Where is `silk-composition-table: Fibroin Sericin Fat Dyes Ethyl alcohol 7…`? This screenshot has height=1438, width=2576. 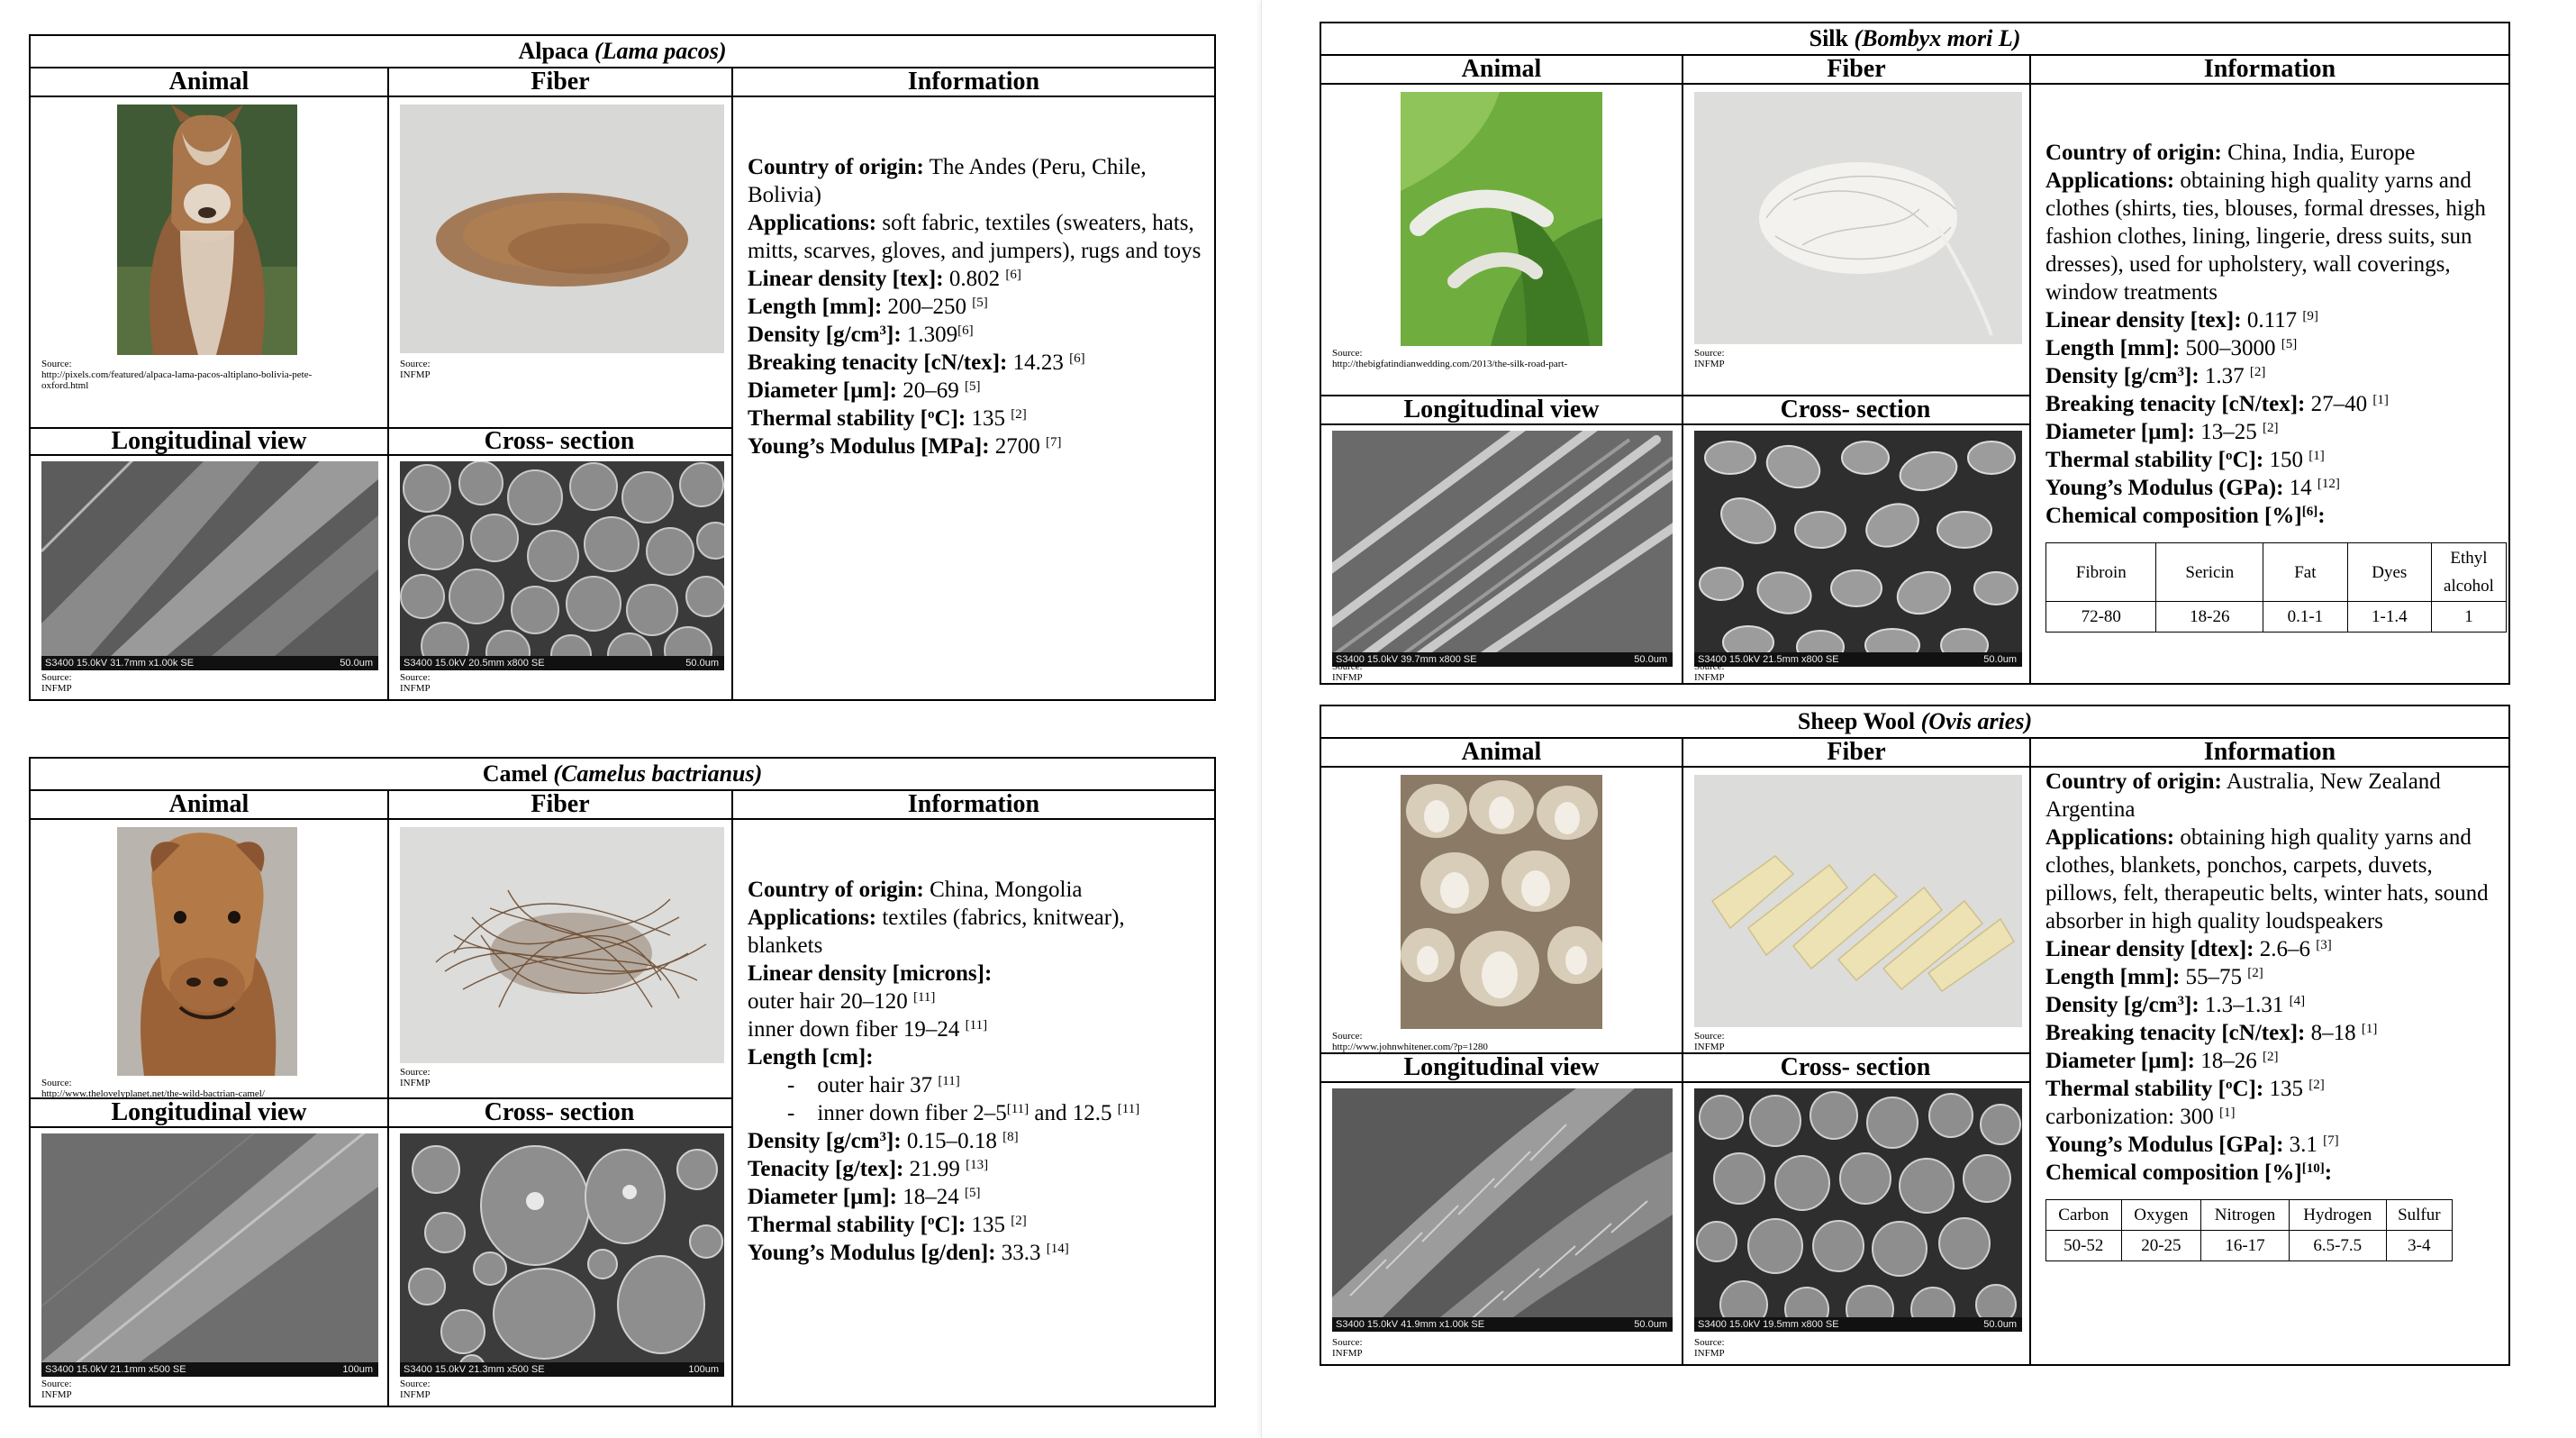 silk-composition-table: Fibroin Sericin Fat Dyes Ethyl alcohol 7… is located at coordinates (2276, 587).